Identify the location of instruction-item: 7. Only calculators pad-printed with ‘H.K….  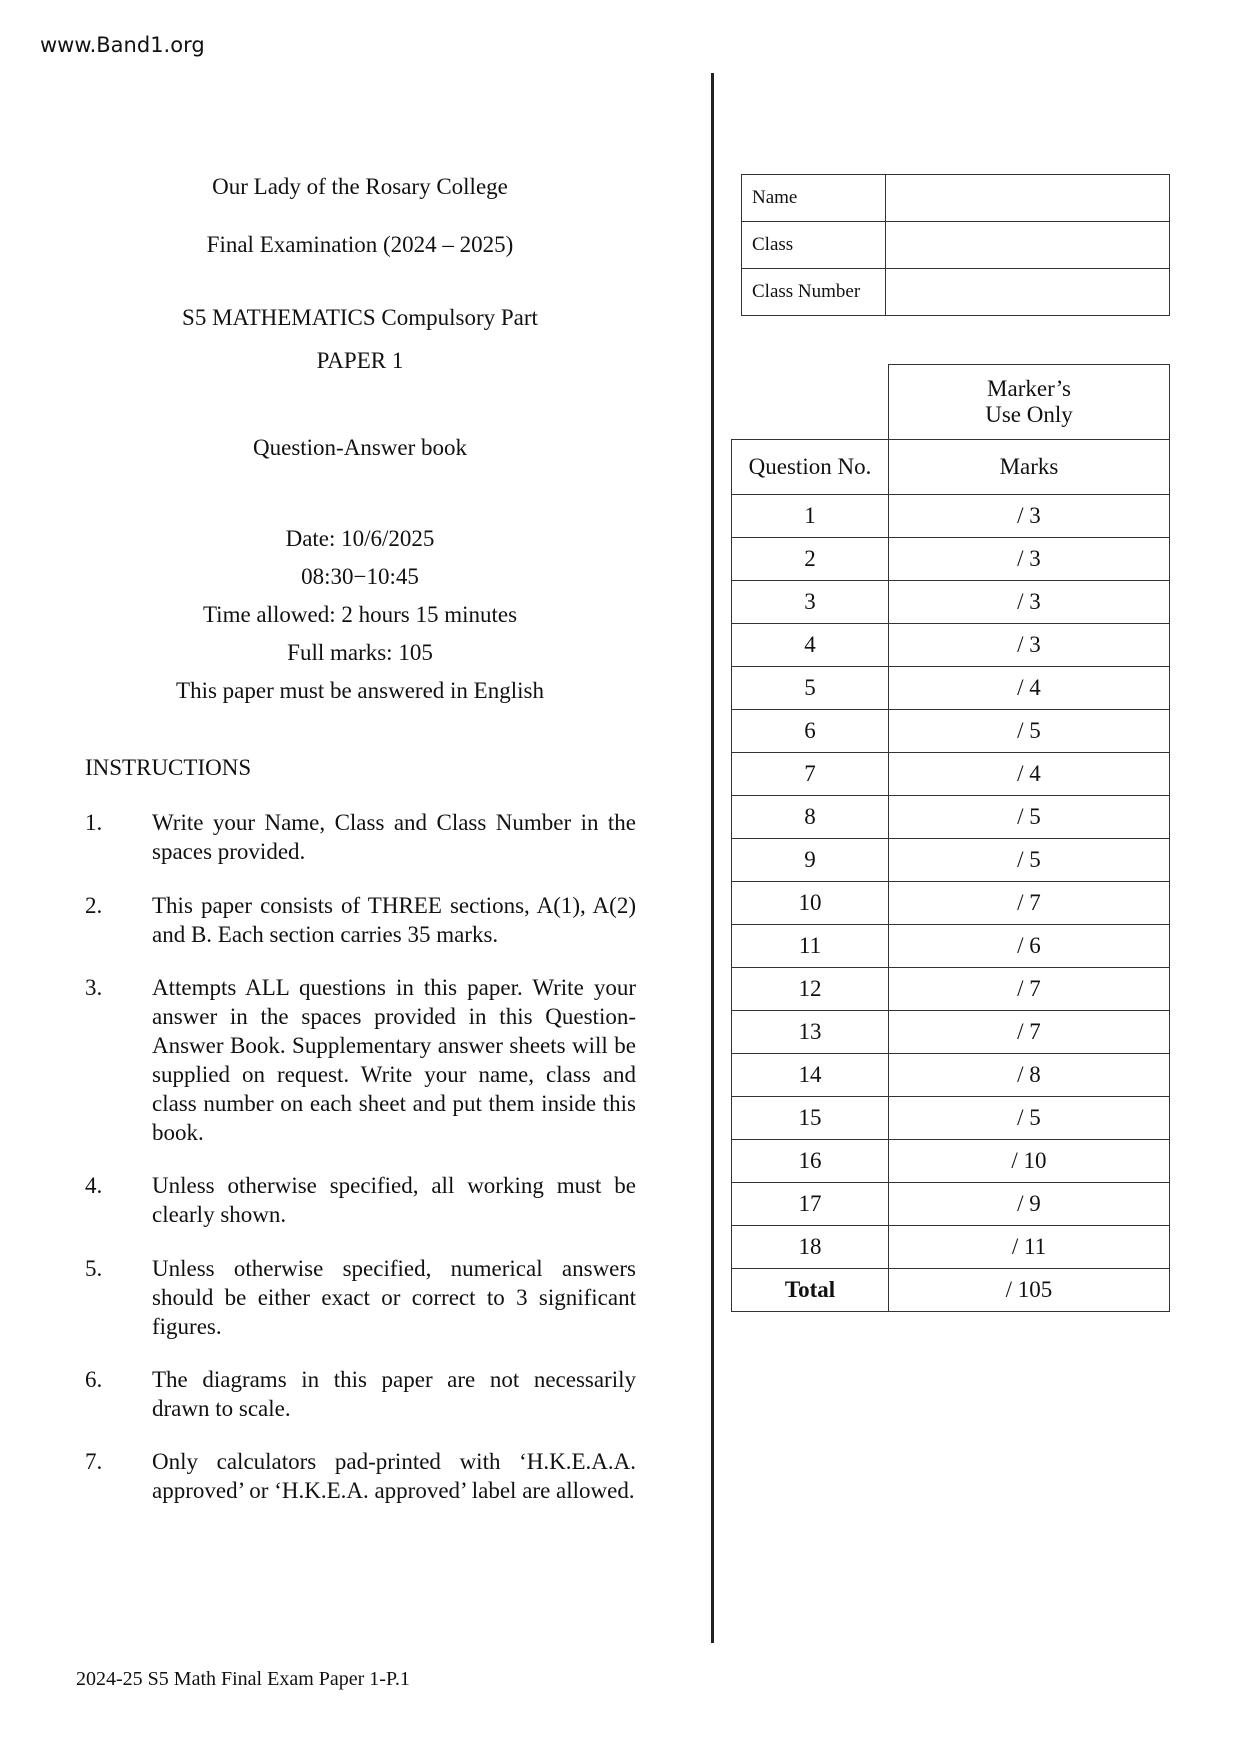
(360, 1476).